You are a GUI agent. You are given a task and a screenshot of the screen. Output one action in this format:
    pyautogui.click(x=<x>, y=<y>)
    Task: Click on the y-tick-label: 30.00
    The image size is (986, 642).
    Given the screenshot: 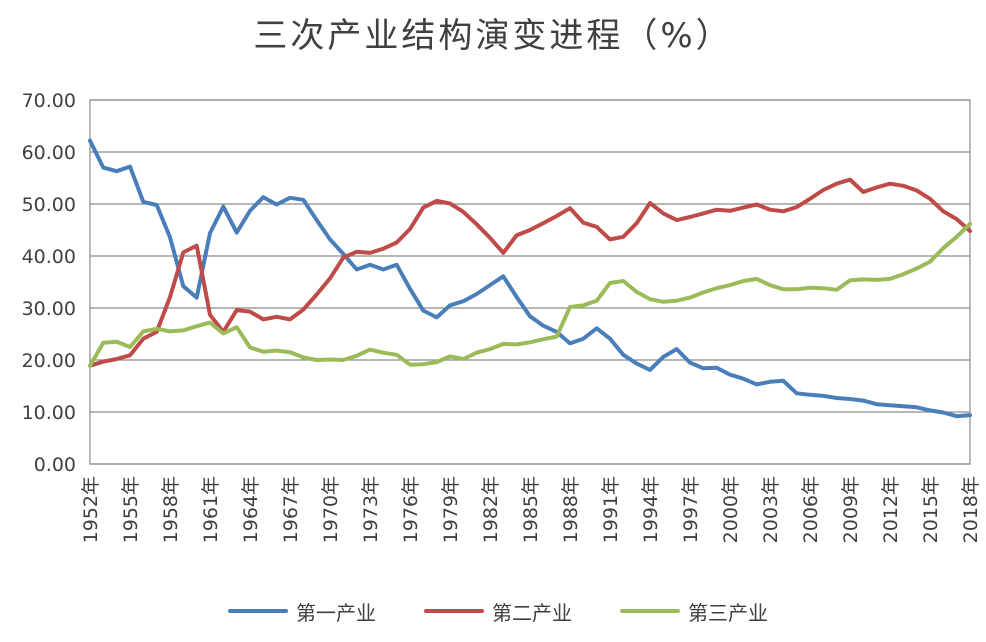 What is the action you would take?
    pyautogui.click(x=49, y=309)
    